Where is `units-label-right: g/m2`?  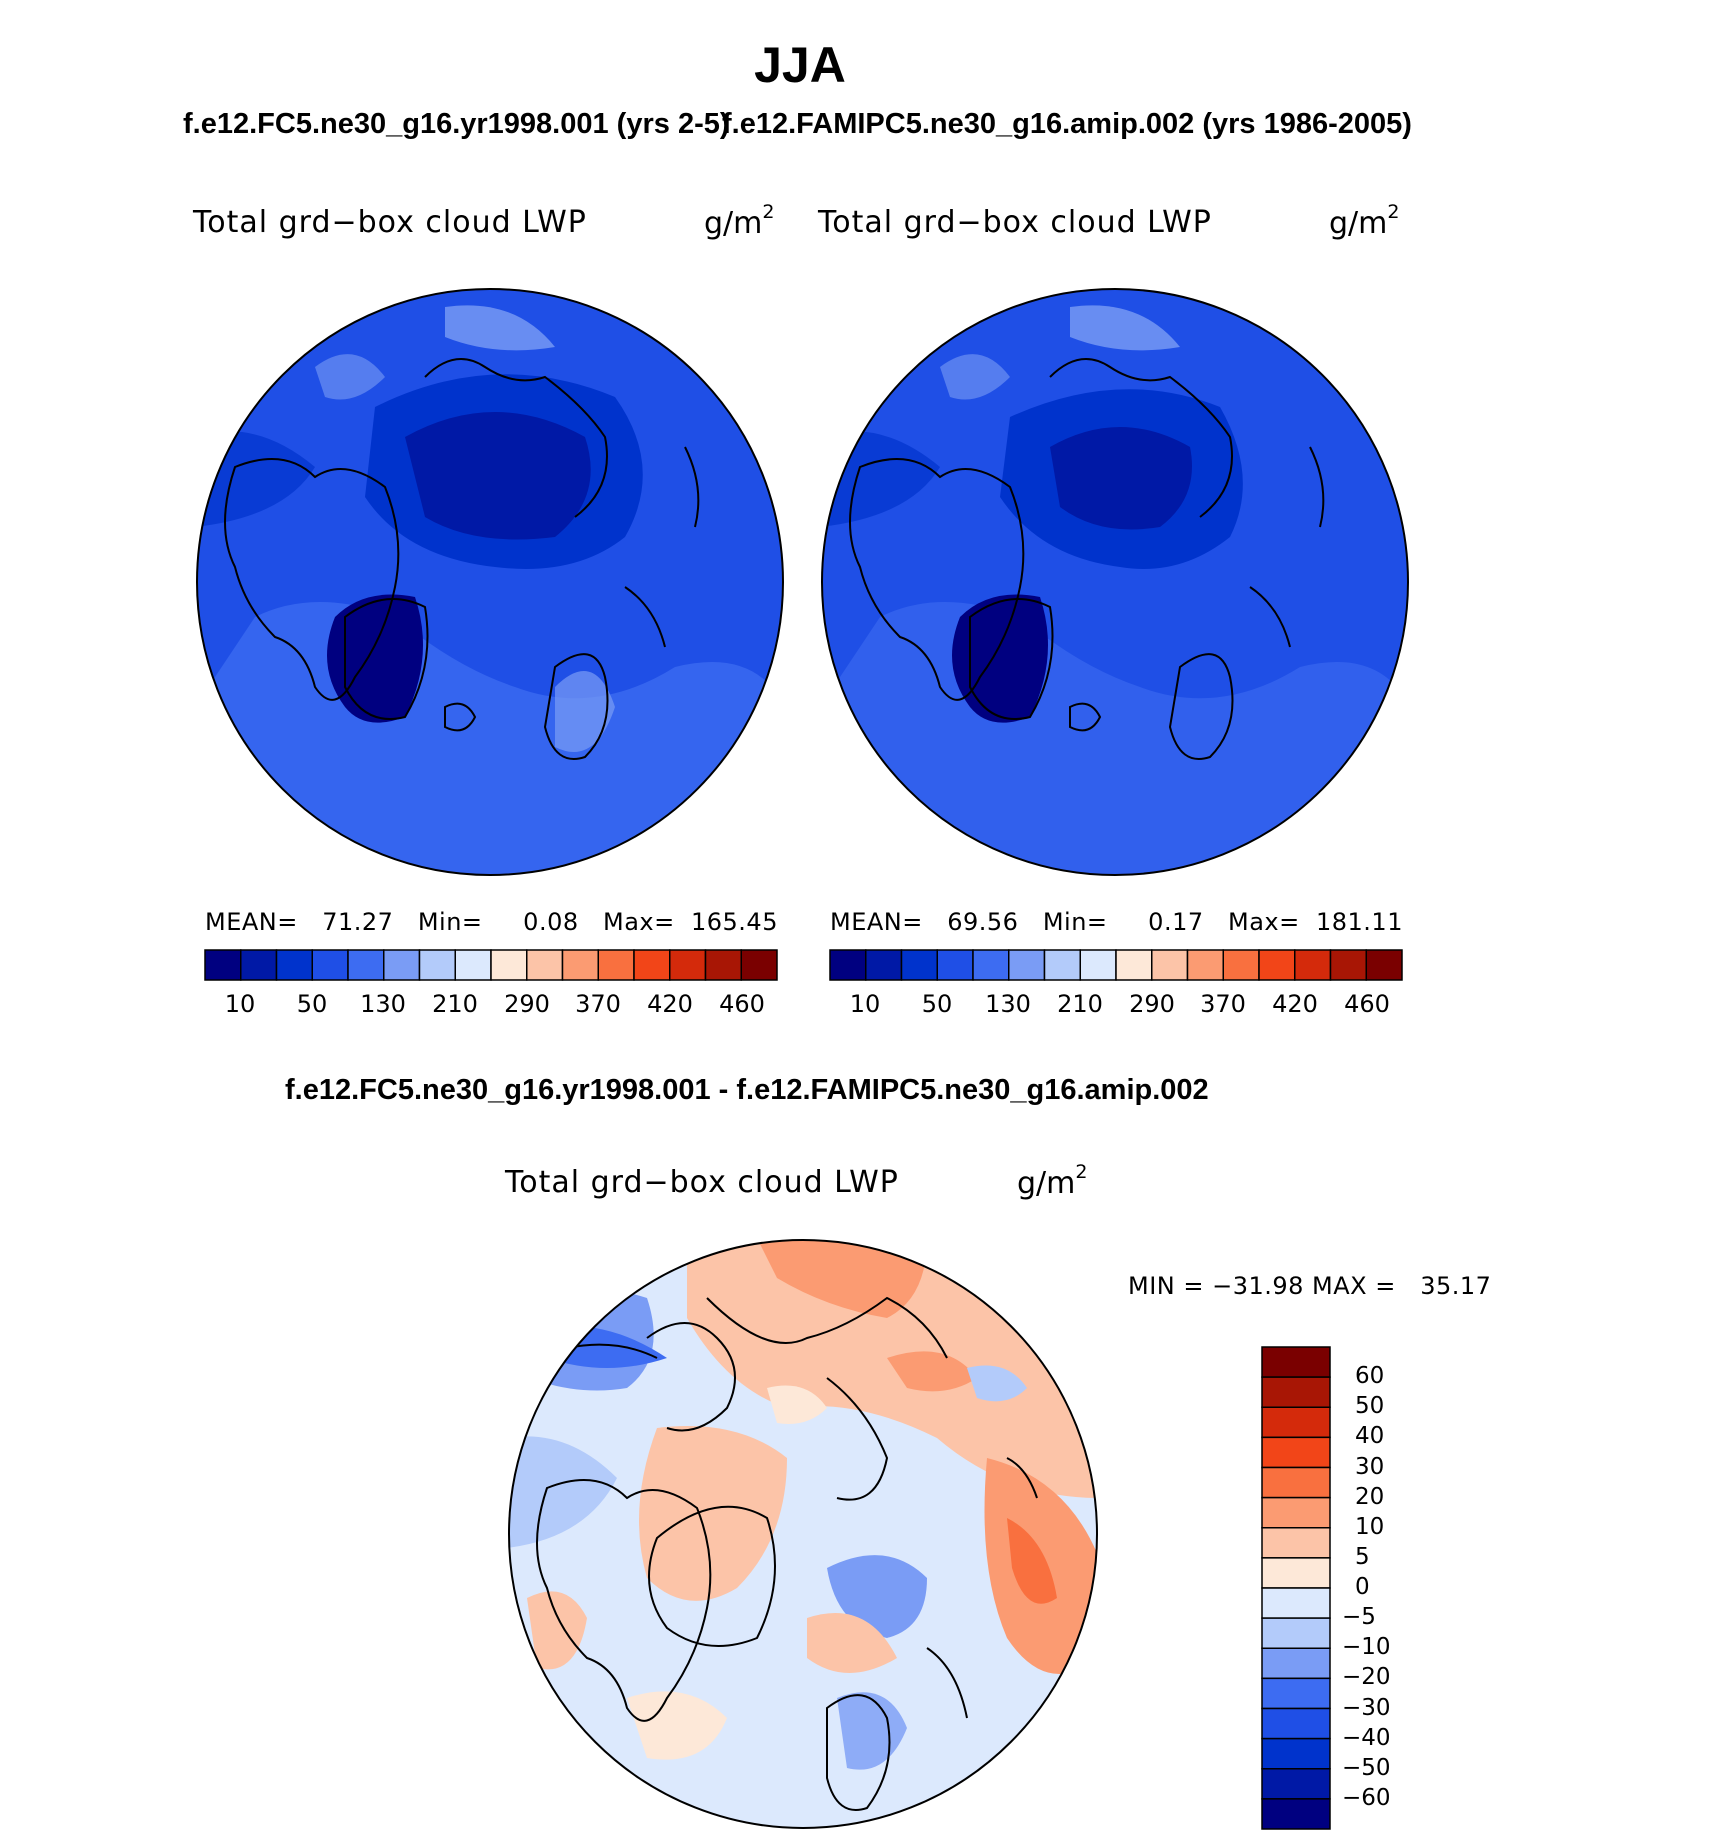
units-label-right: g/m2 is located at coordinates (1364, 221).